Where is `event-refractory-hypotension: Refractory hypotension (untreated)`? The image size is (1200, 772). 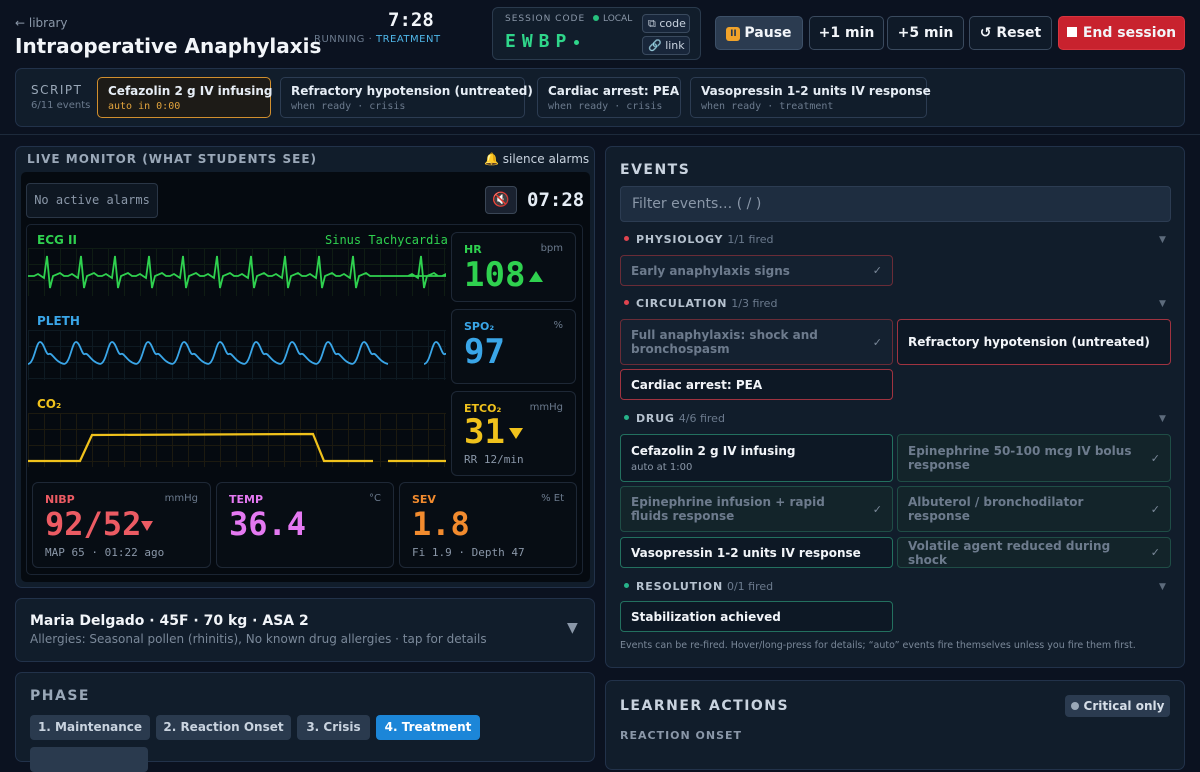
event-refractory-hypotension: Refractory hypotension (untreated) is located at coordinates (1034, 342).